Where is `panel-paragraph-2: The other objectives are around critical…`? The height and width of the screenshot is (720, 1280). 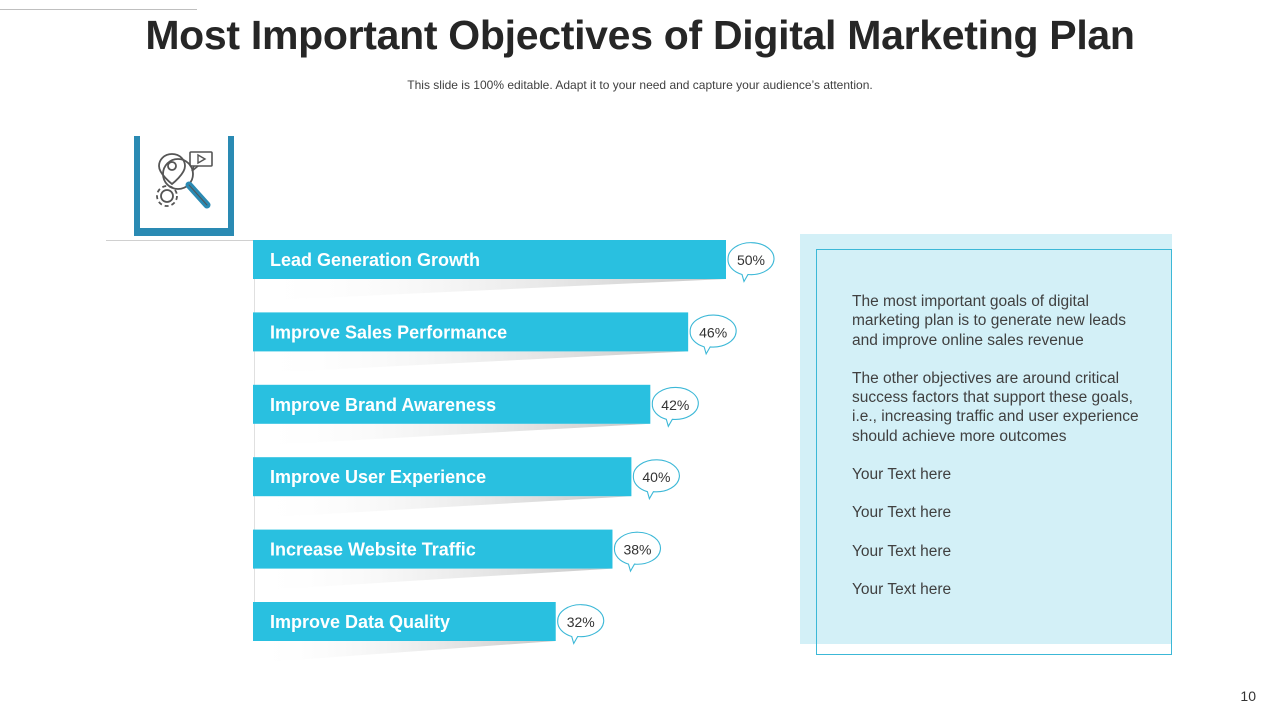
panel-paragraph-2: The other objectives are around critical… is located at coordinates (995, 407).